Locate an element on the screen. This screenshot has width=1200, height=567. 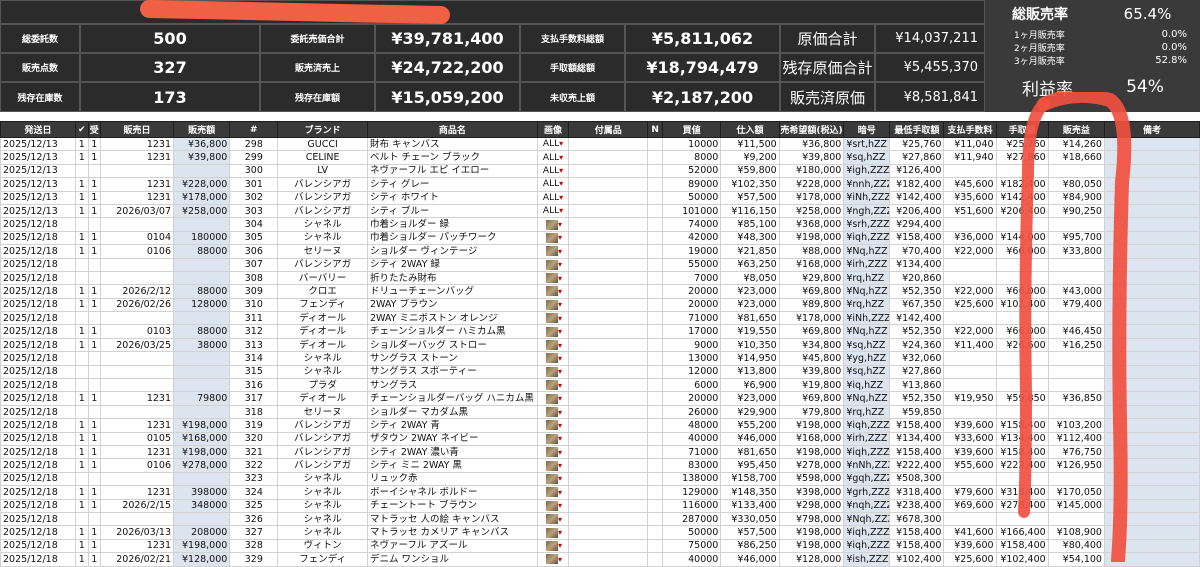
table-cell: ¥27,860 is located at coordinates (917, 372).